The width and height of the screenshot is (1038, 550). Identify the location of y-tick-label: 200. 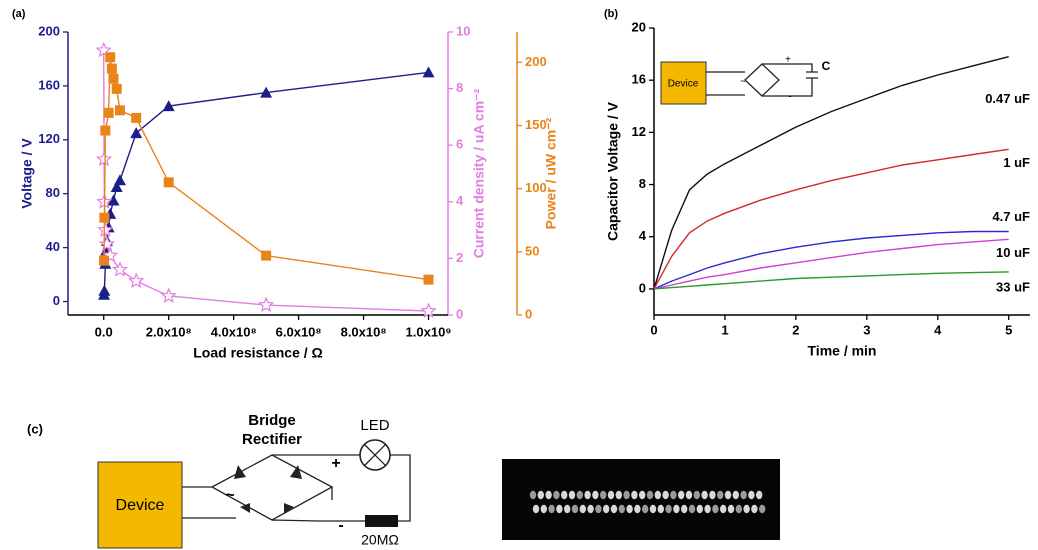
(49, 30).